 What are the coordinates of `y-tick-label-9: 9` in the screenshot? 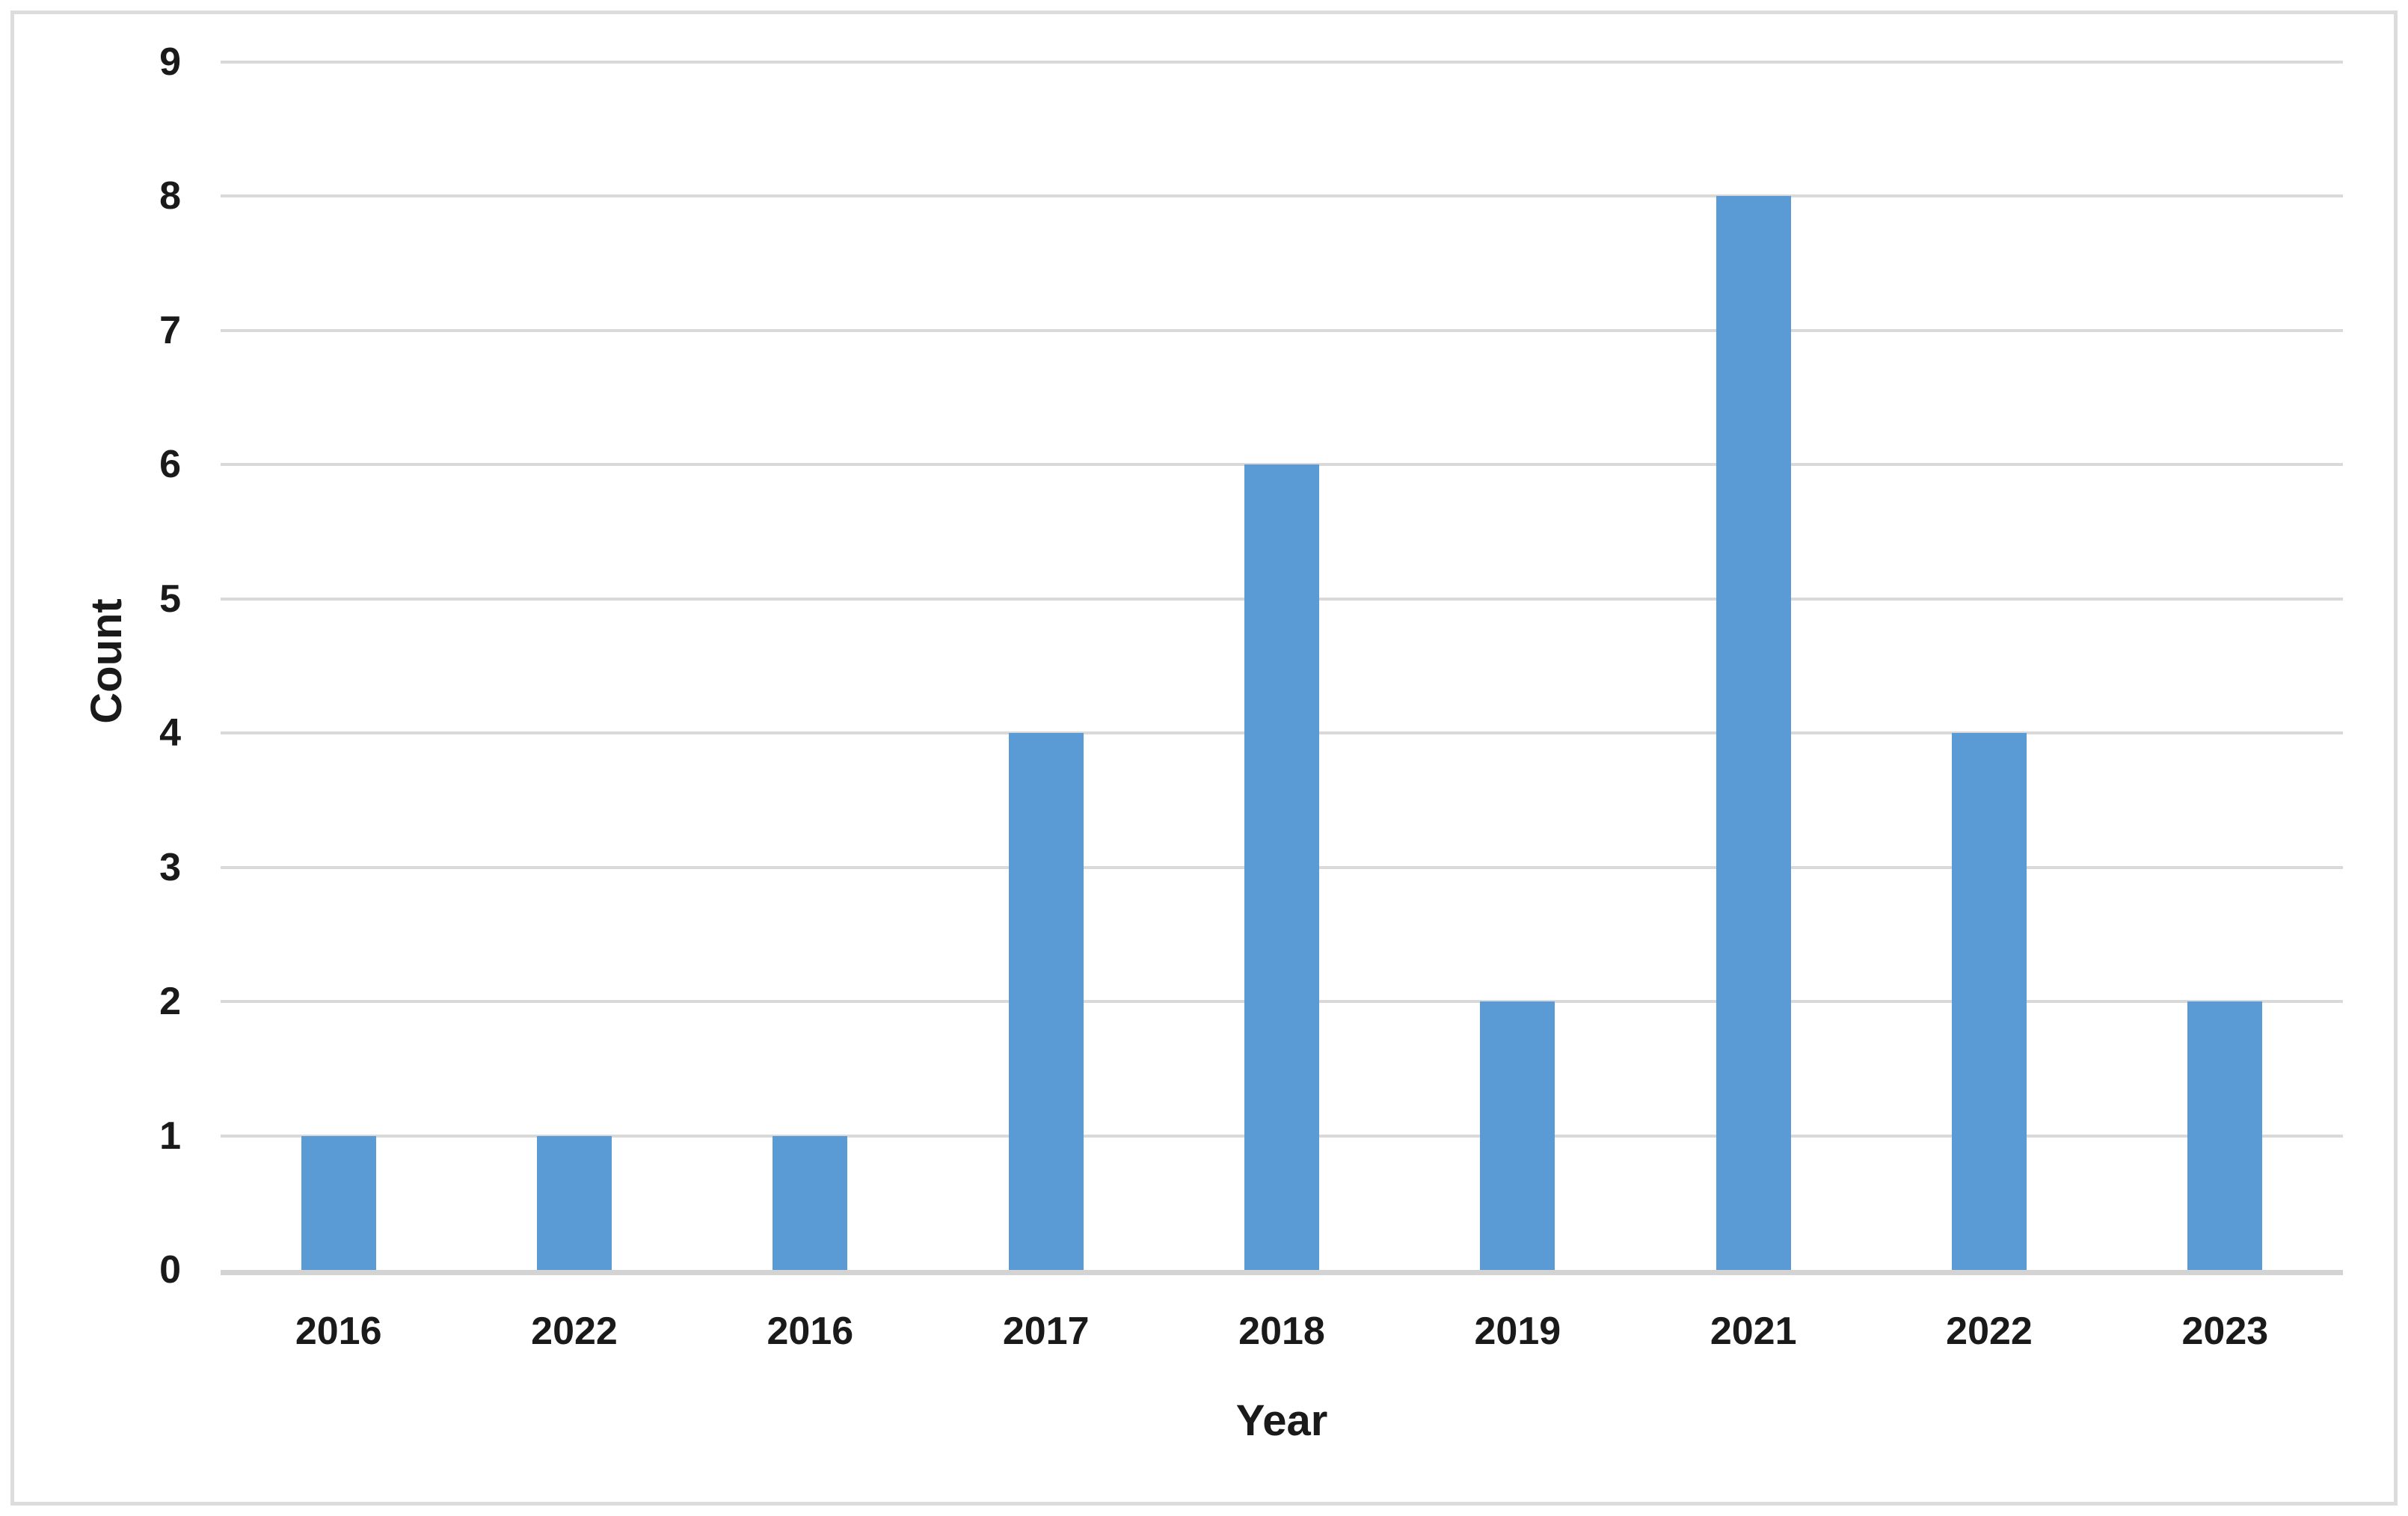 It's located at (170, 62).